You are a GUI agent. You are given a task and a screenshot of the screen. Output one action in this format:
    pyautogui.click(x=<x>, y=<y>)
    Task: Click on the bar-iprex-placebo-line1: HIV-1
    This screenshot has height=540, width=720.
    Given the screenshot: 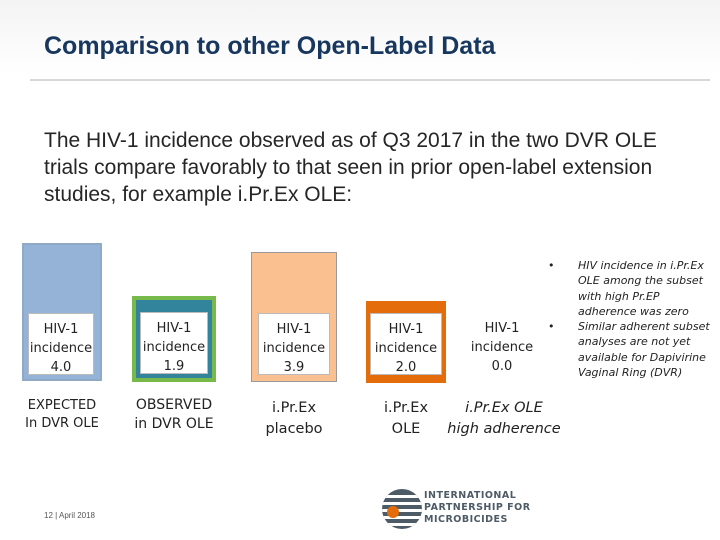 What is the action you would take?
    pyautogui.click(x=294, y=329)
    